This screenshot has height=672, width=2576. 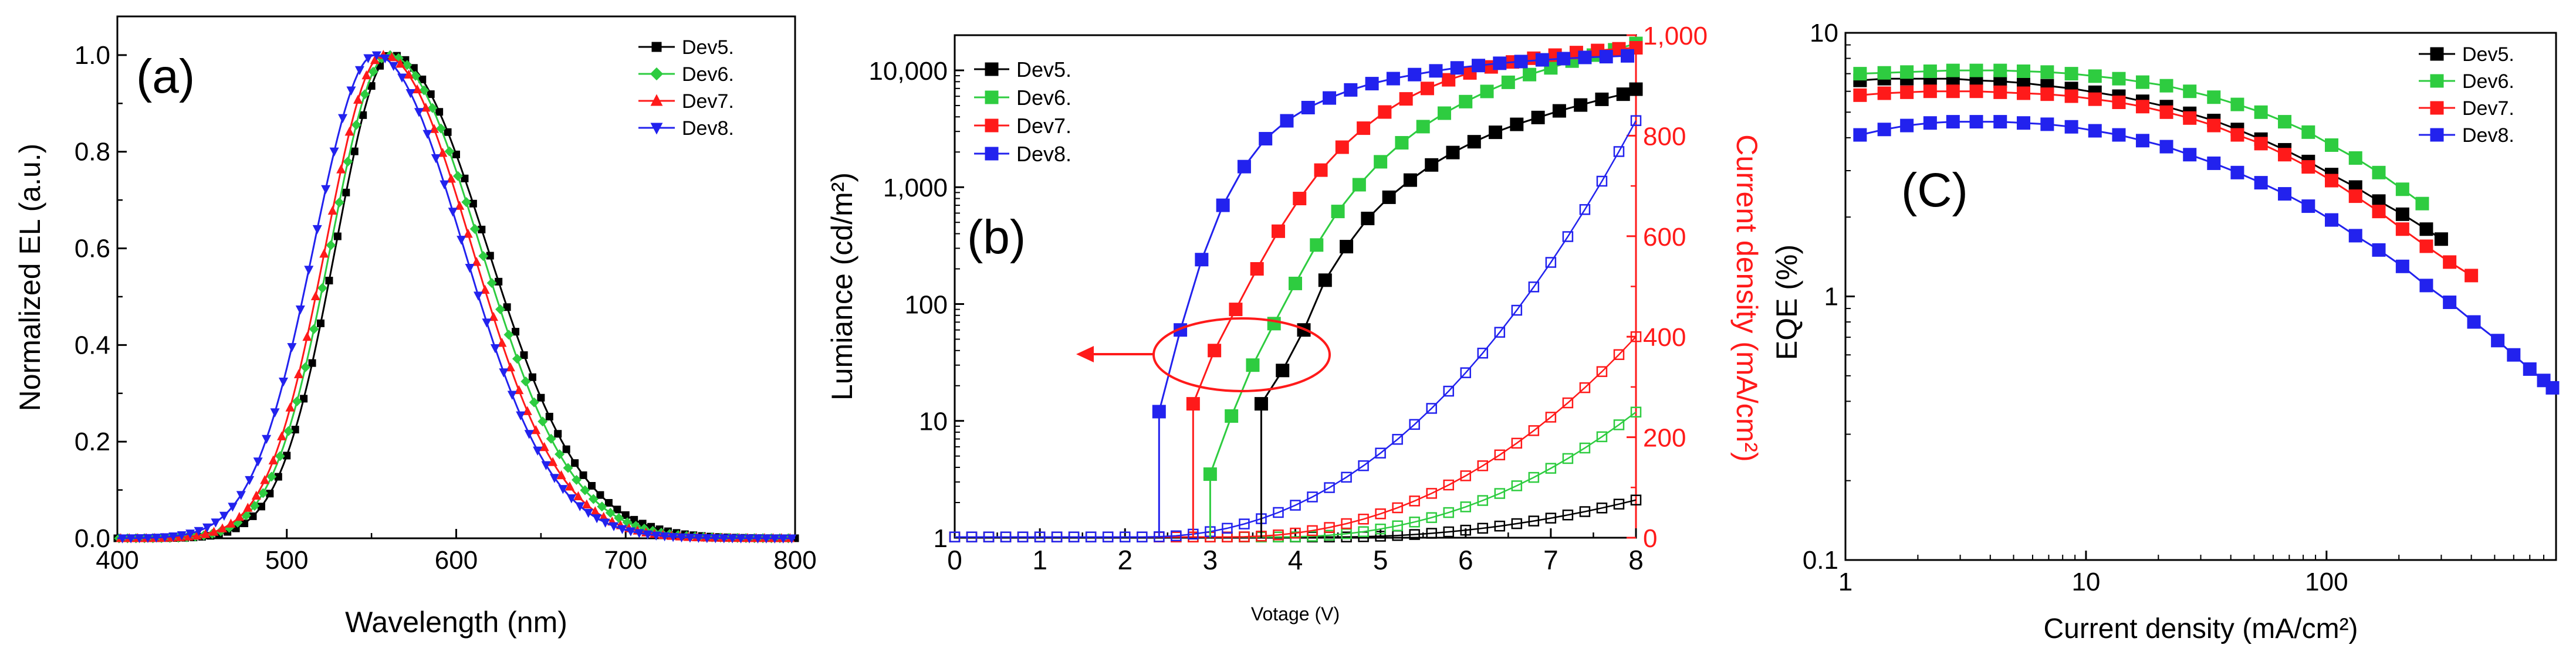 What do you see at coordinates (456, 560) in the screenshot?
I see `x-tick-label: 600` at bounding box center [456, 560].